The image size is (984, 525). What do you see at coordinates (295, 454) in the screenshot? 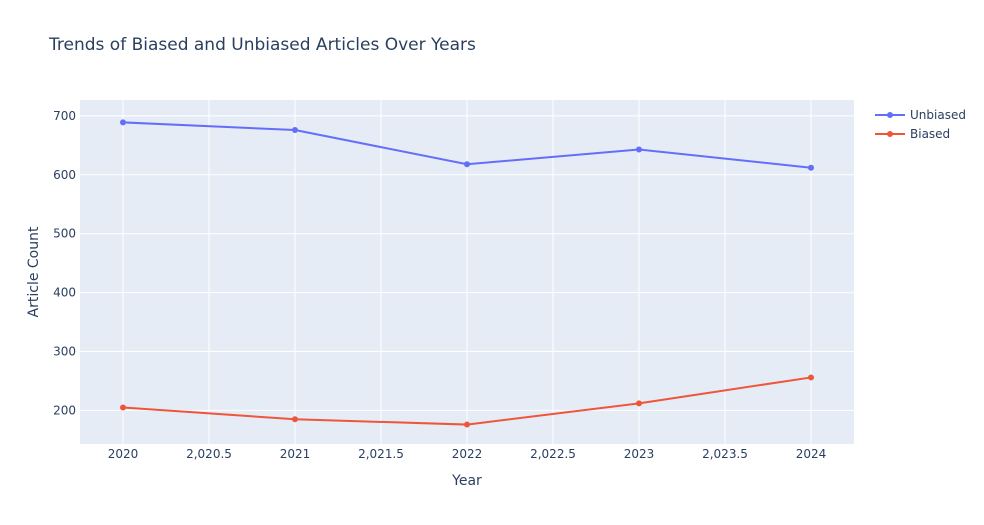
I see `x-tick-label: 2021` at bounding box center [295, 454].